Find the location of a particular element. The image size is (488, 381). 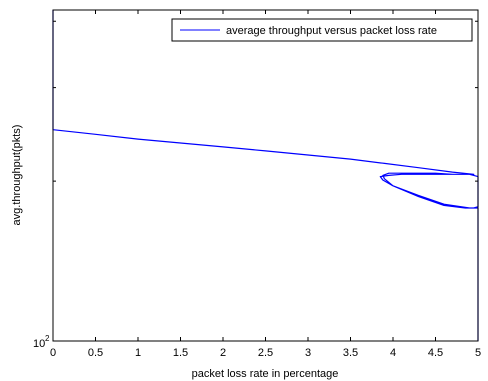

x-tick-label: 2 is located at coordinates (223, 353).